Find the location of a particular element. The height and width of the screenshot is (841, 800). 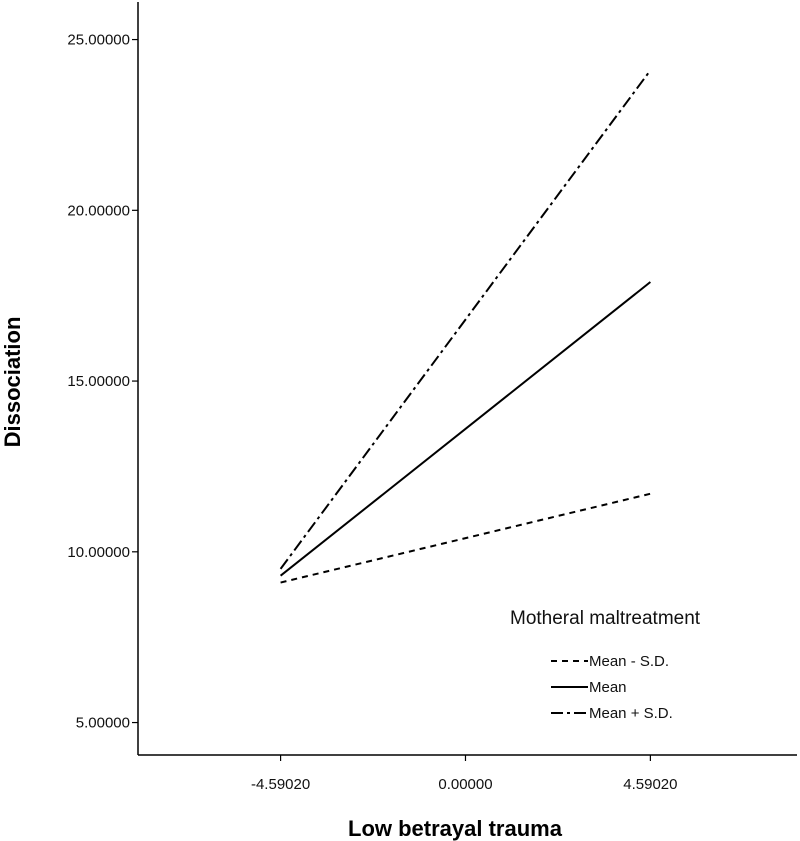

x-ticks: -4.59020 0.00000 4.59020 is located at coordinates (464, 774).